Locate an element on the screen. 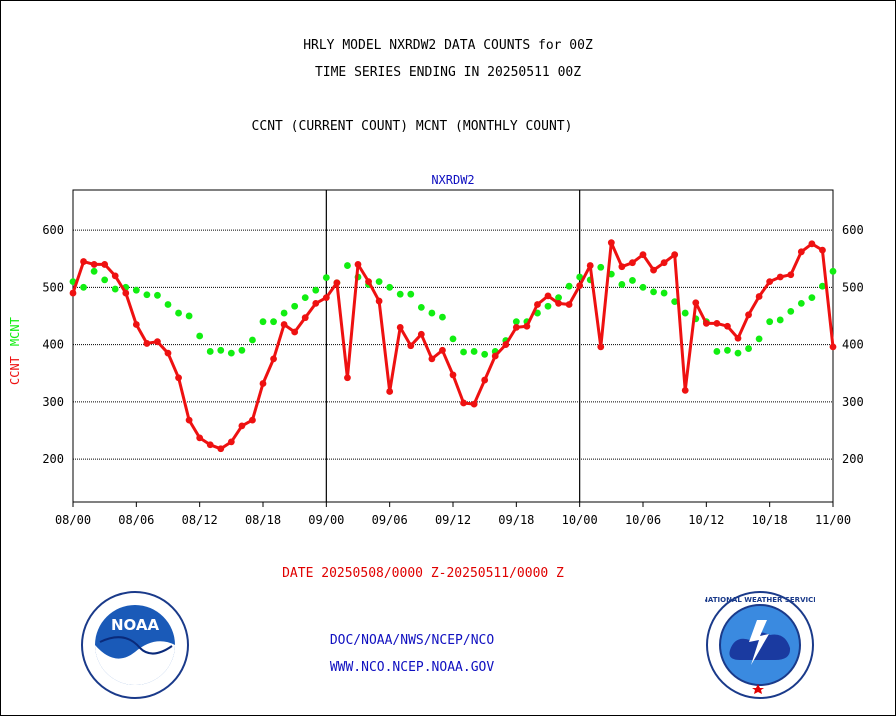 This screenshot has height=716, width=896. y-tick-label-left: 300 is located at coordinates (53, 402).